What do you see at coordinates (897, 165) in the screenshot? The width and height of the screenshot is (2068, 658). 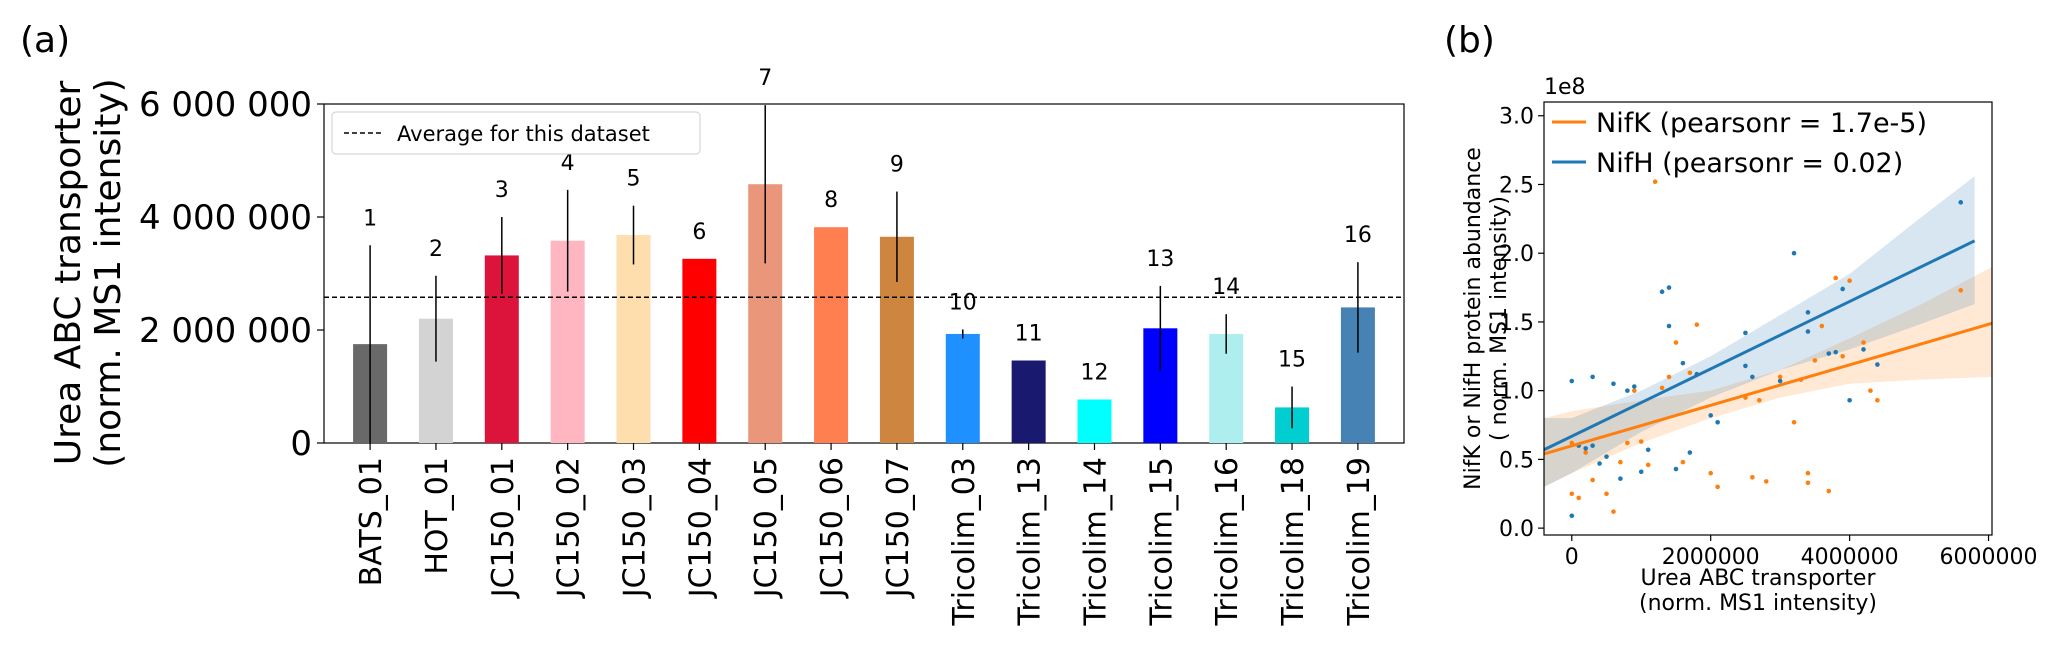 I see `bar-number-label: 9` at bounding box center [897, 165].